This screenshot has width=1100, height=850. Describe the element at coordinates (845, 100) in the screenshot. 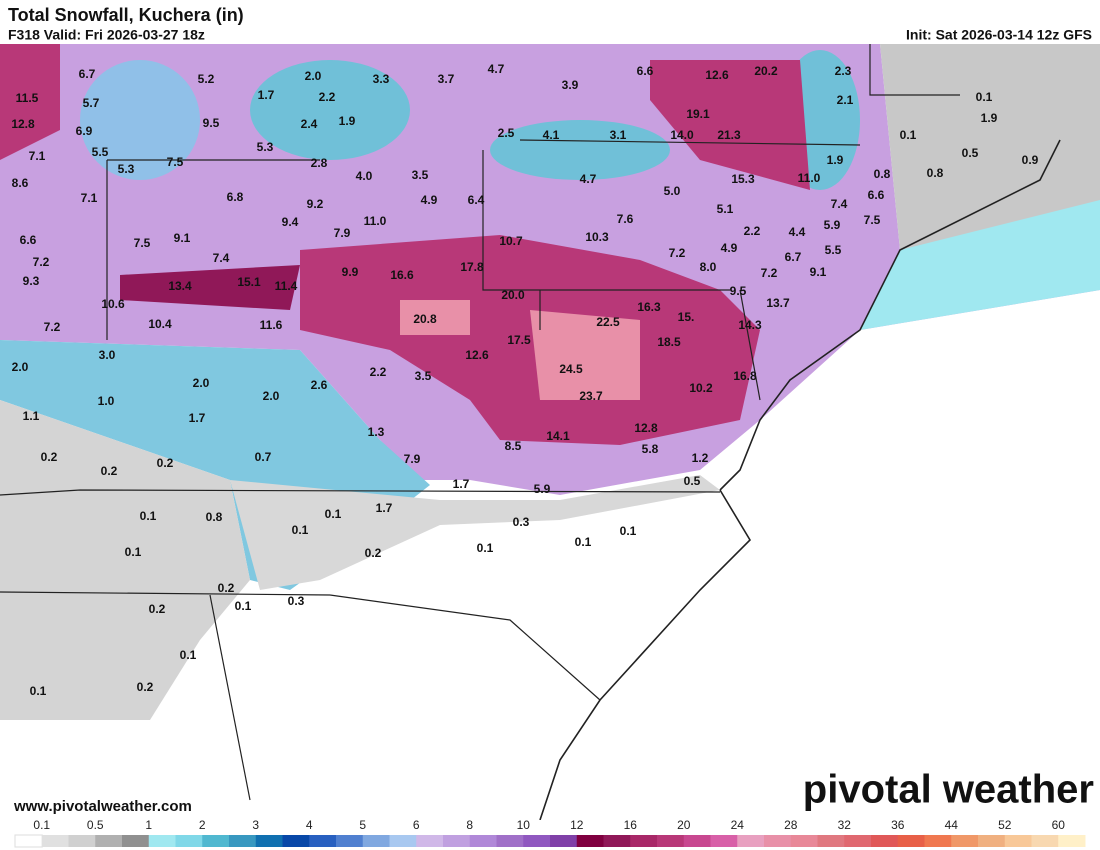

I see `value-label: 2.1` at that location.